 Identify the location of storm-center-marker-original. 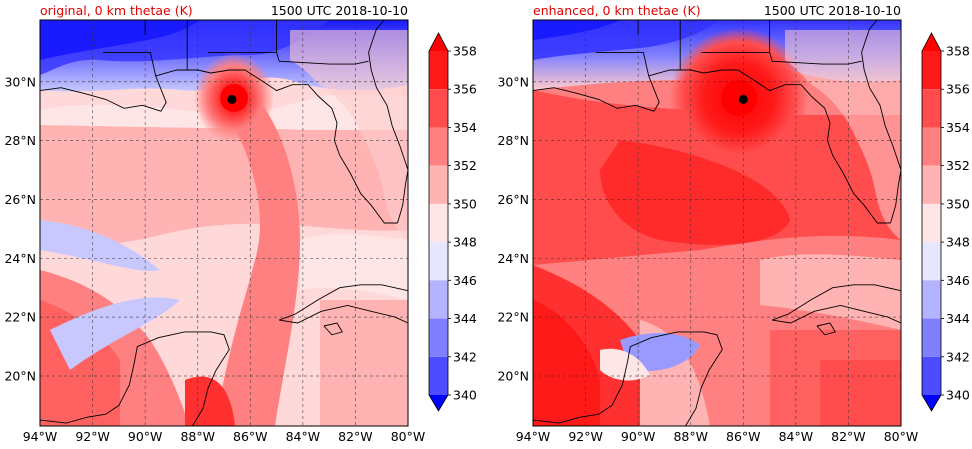
(232, 99).